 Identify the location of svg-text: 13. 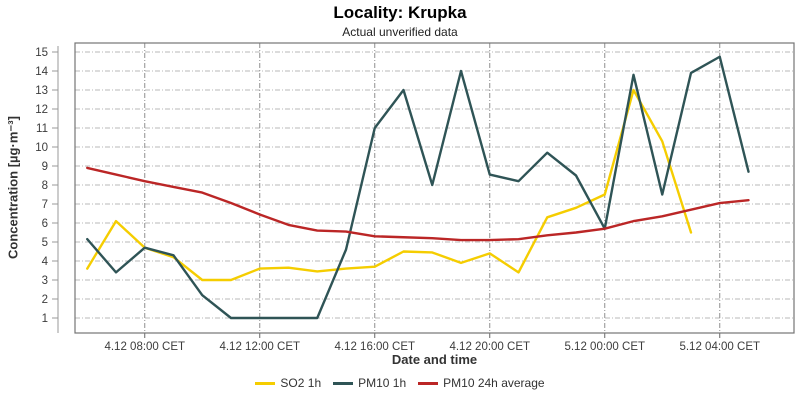
(41, 91).